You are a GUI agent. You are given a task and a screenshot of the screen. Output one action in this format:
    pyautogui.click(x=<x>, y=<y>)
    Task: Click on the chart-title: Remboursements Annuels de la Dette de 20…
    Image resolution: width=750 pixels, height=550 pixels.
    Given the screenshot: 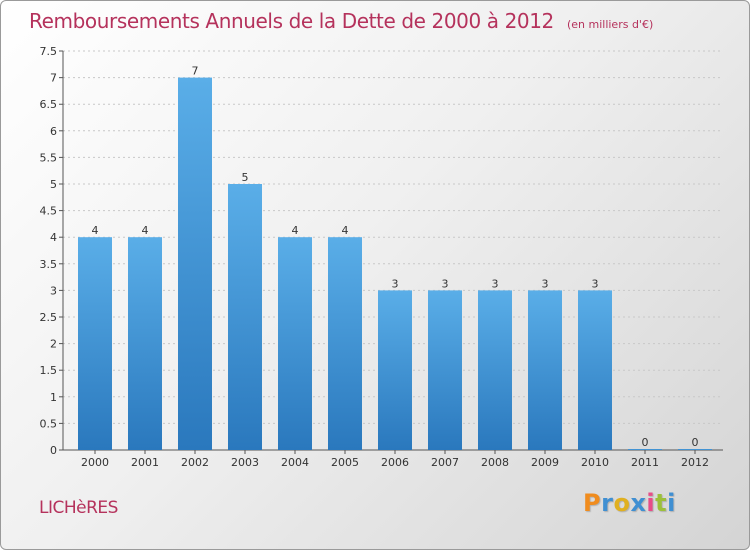 What is the action you would take?
    pyautogui.click(x=291, y=21)
    